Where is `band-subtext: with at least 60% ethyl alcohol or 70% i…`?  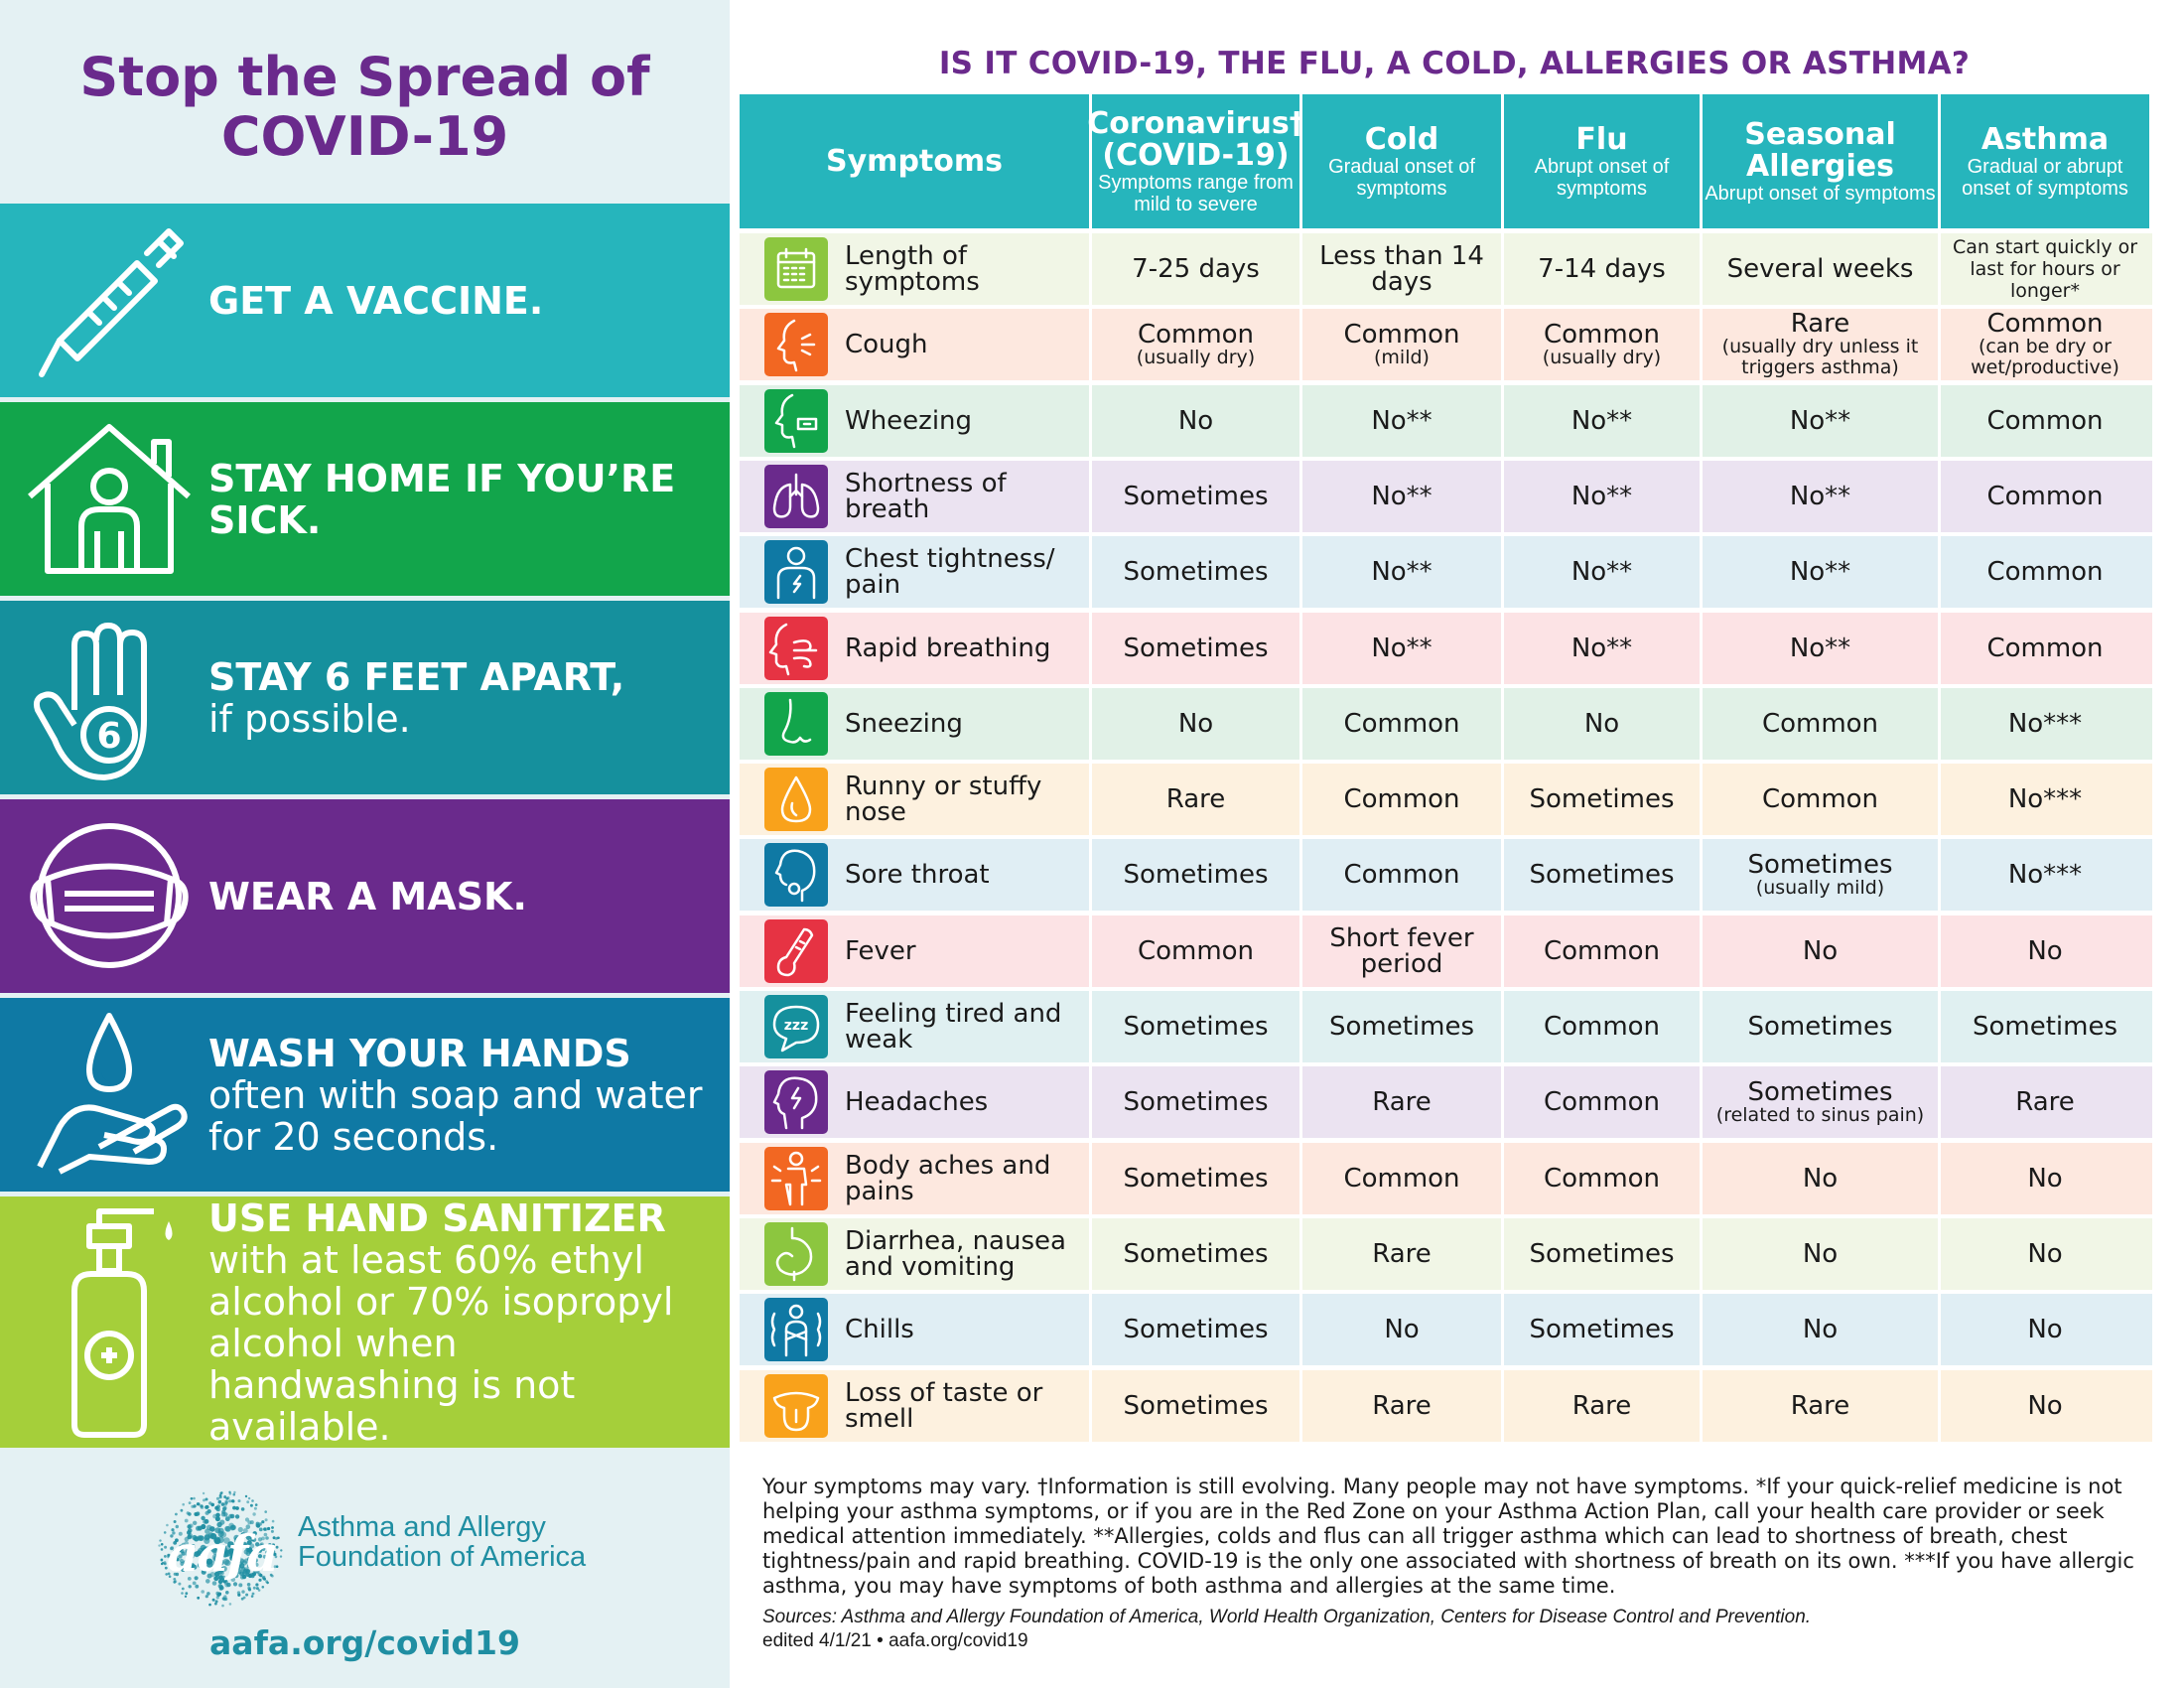
band-subtext: with at least 60% ethyl alcohol or 70% i… is located at coordinates (441, 1343).